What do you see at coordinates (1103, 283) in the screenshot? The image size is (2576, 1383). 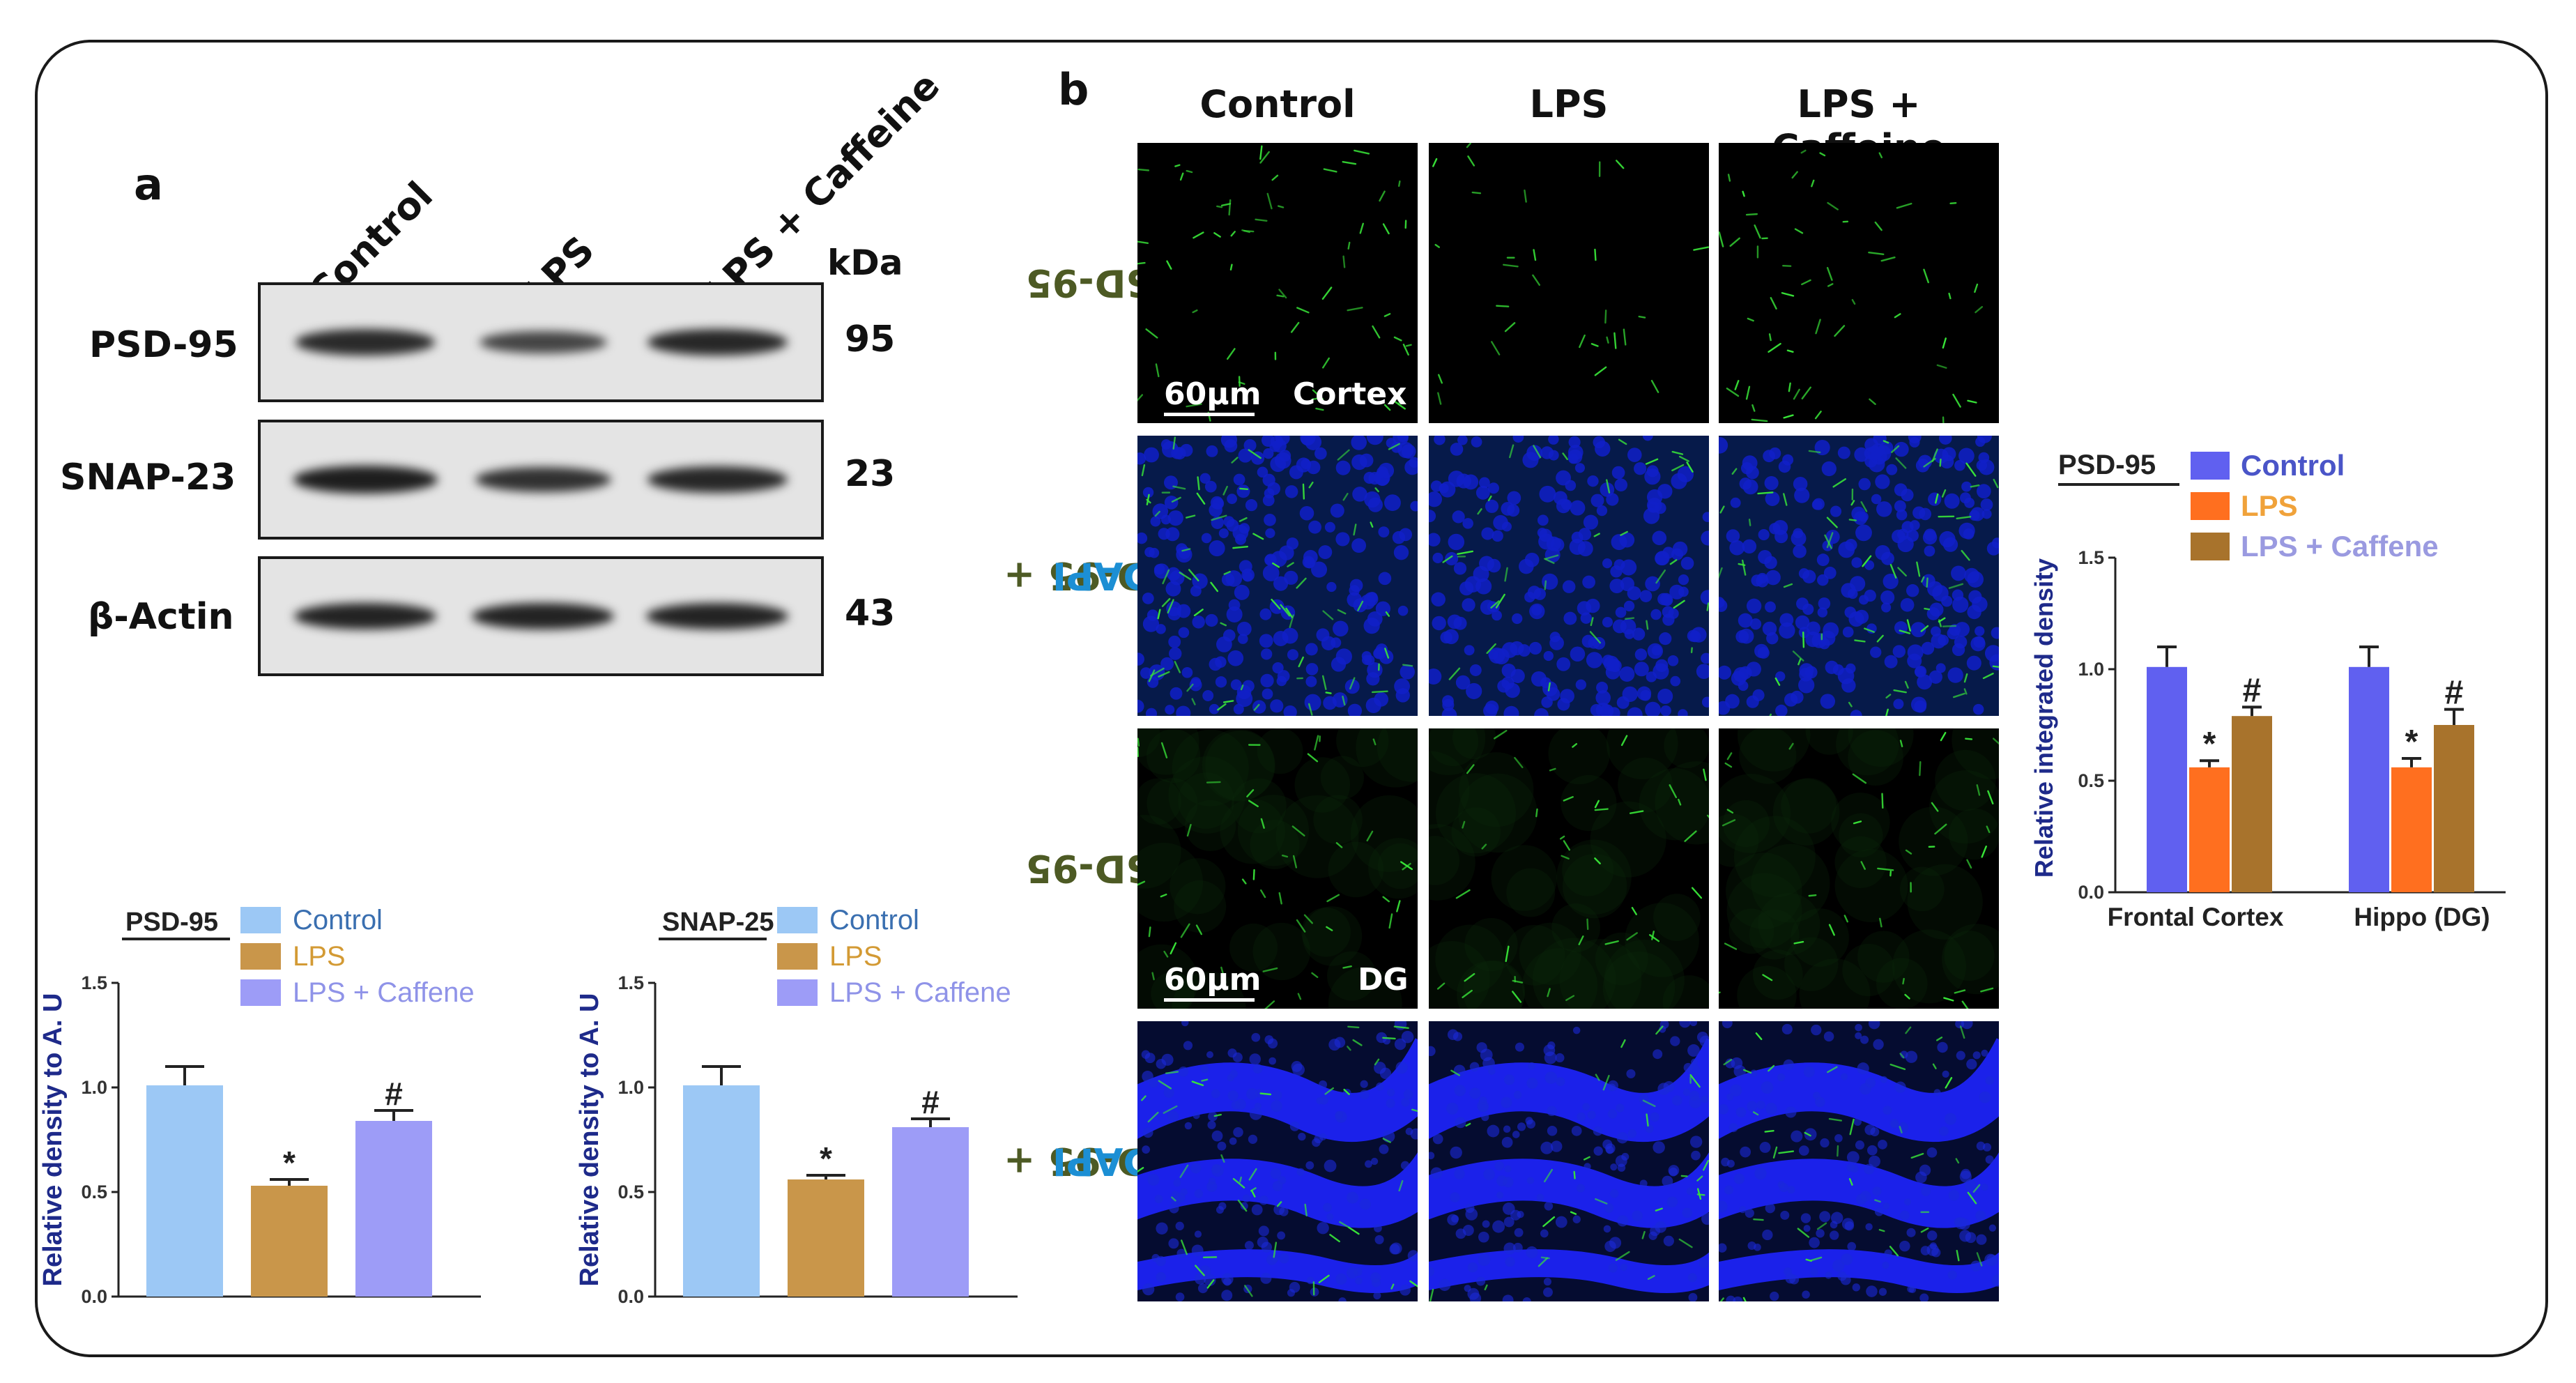 I see `row-label-1: PSD-95` at bounding box center [1103, 283].